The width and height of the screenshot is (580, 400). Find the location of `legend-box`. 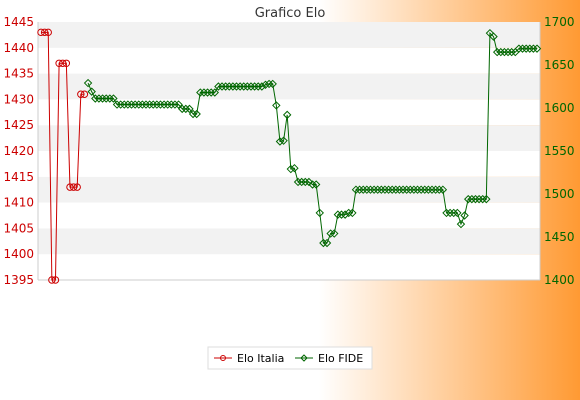

legend-box is located at coordinates (290, 358).